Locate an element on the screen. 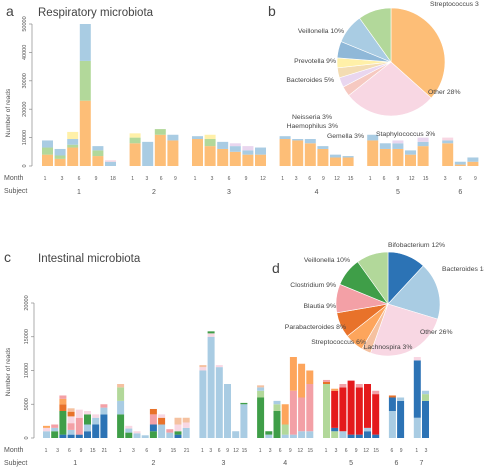  pie-label: Parabacteroides 8% is located at coordinates (315, 327).